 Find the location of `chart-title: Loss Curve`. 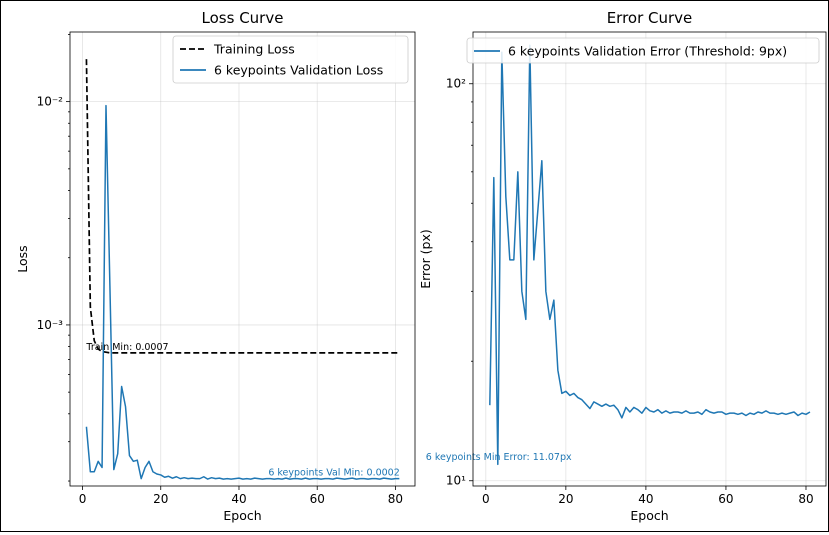

chart-title: Loss Curve is located at coordinates (243, 18).